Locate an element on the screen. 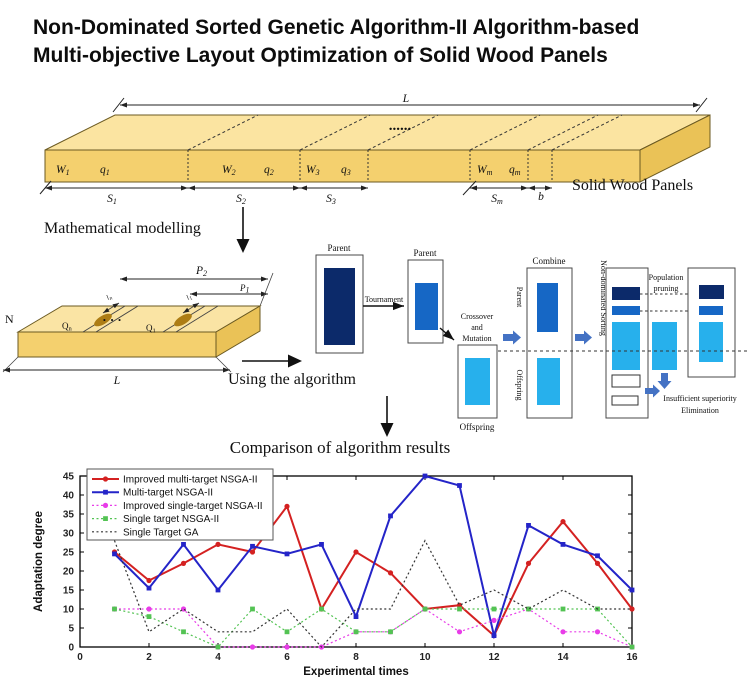 Image resolution: width=752 pixels, height=677 pixels. svg-text: qm is located at coordinates (515, 170).